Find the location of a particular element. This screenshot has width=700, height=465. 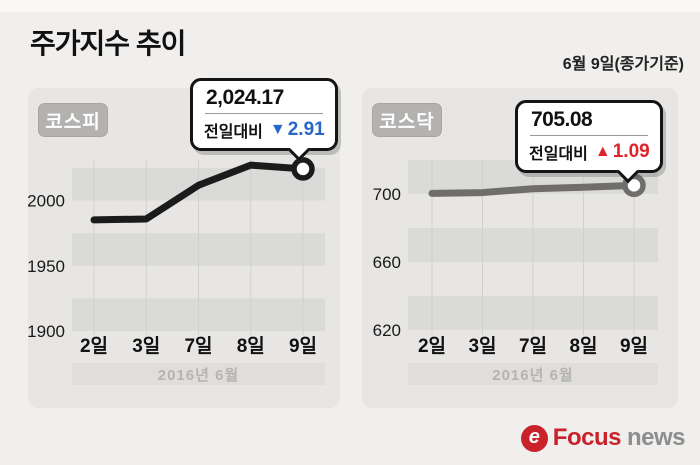

up-arrow-icon: ▲ is located at coordinates (602, 151).